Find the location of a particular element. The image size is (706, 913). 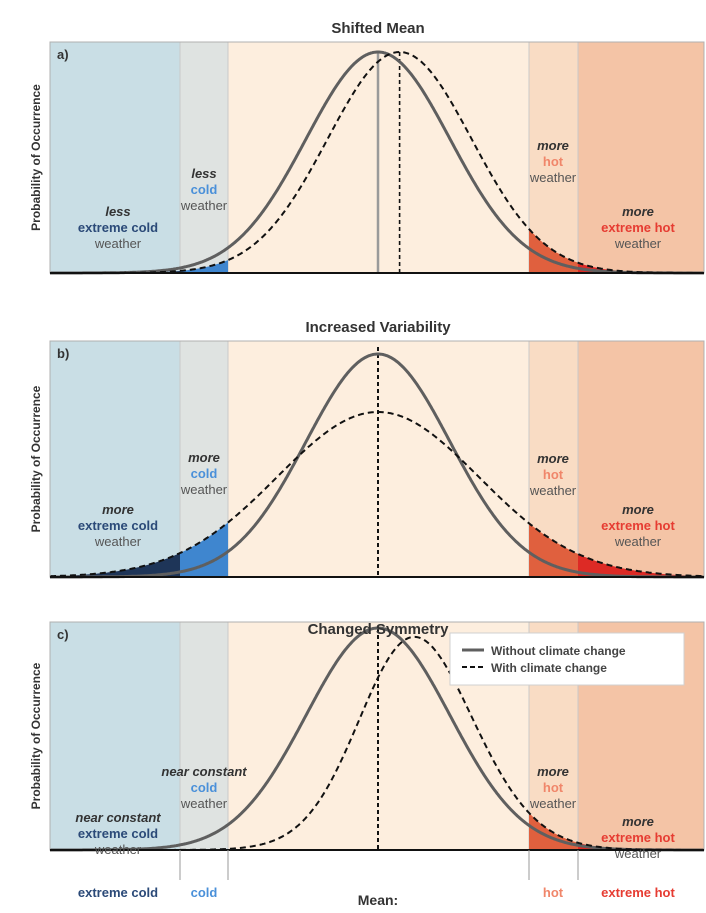

cold-label-qualifier: near constant is located at coordinates (204, 771).